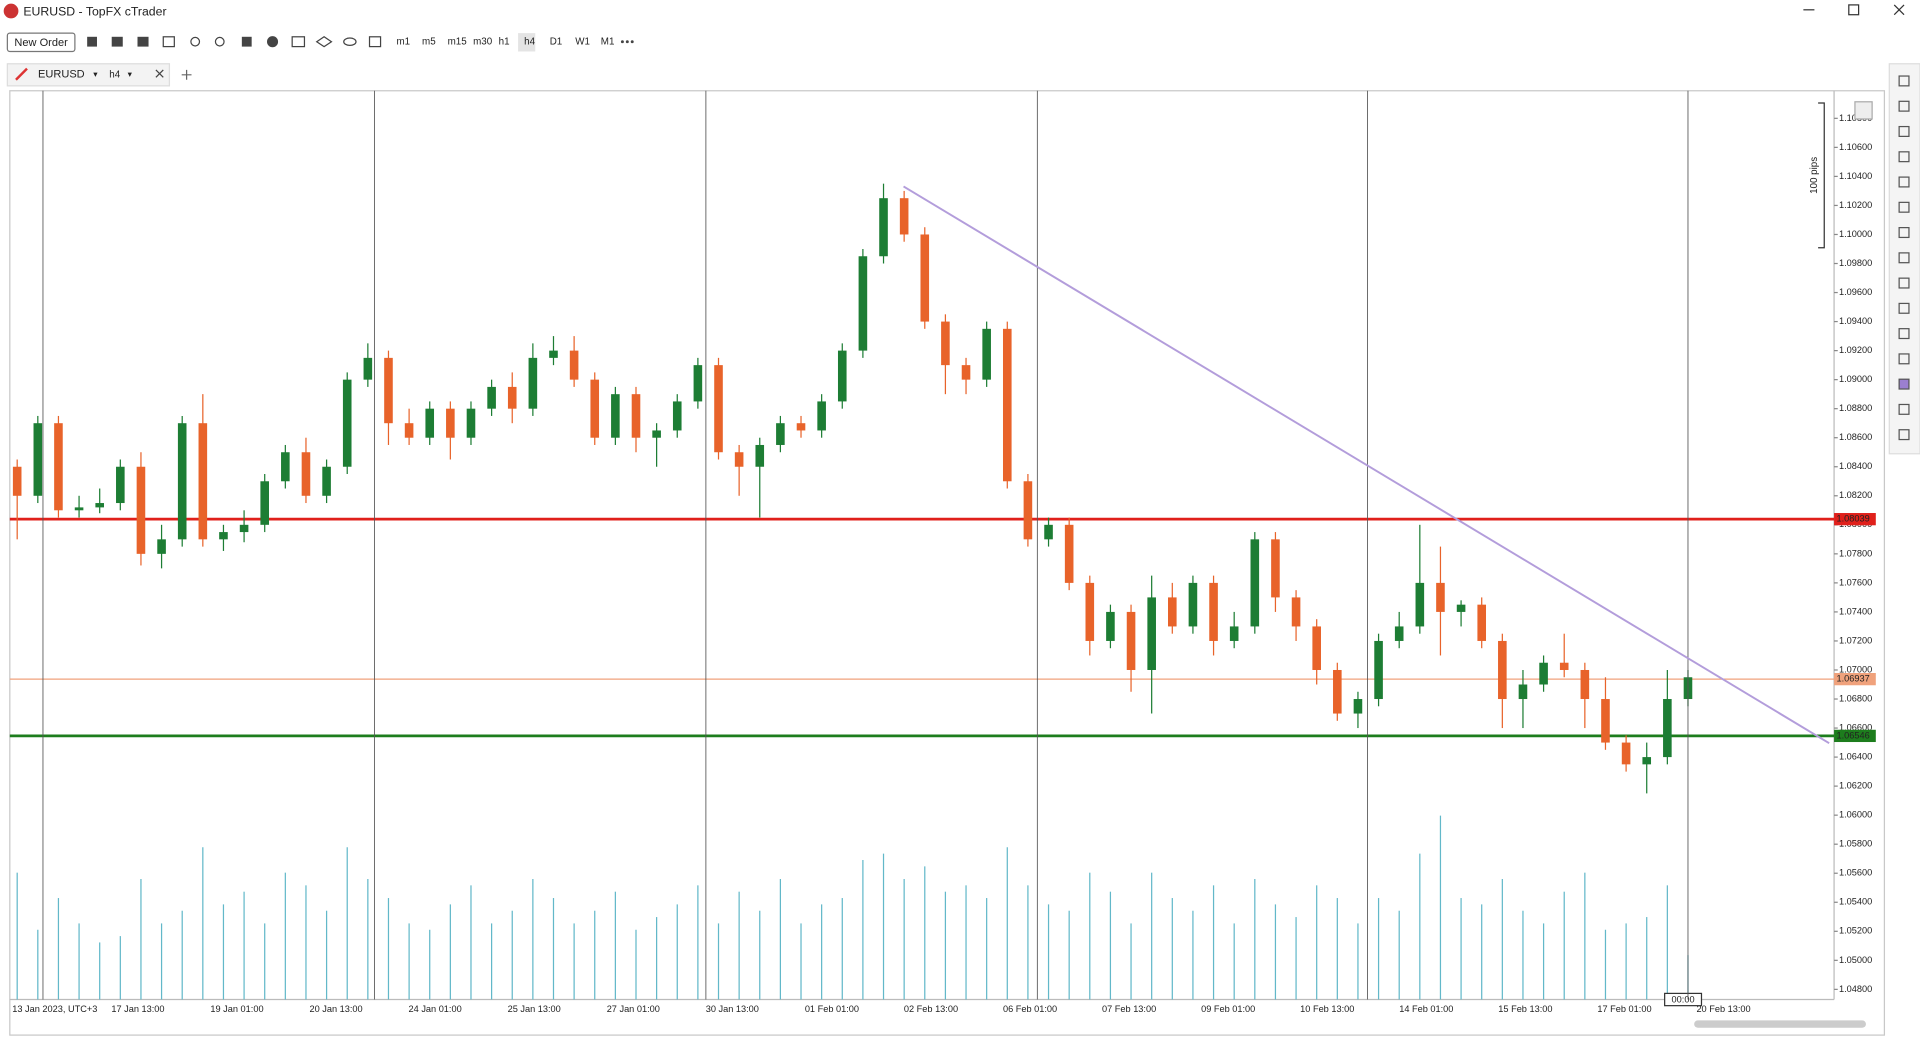 The image size is (1920, 1040). I want to click on new-order-label: New Order, so click(41, 43).